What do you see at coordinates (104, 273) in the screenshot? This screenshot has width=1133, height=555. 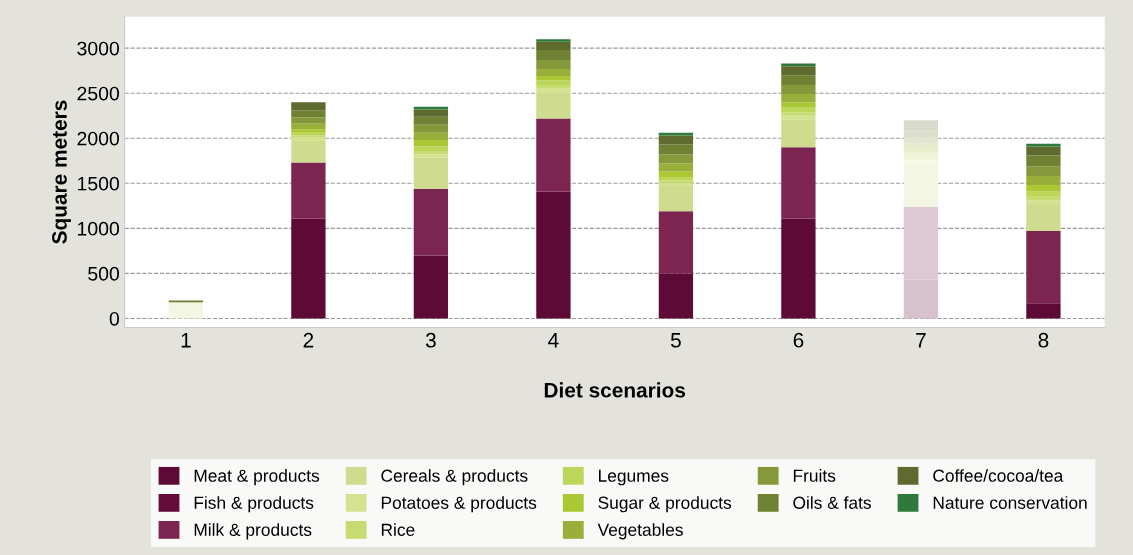 I see `y-tick-label: 500` at bounding box center [104, 273].